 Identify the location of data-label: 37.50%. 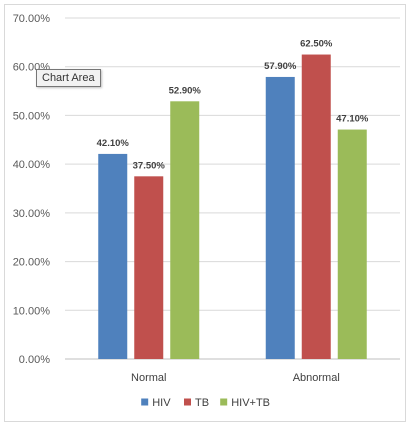
(149, 165).